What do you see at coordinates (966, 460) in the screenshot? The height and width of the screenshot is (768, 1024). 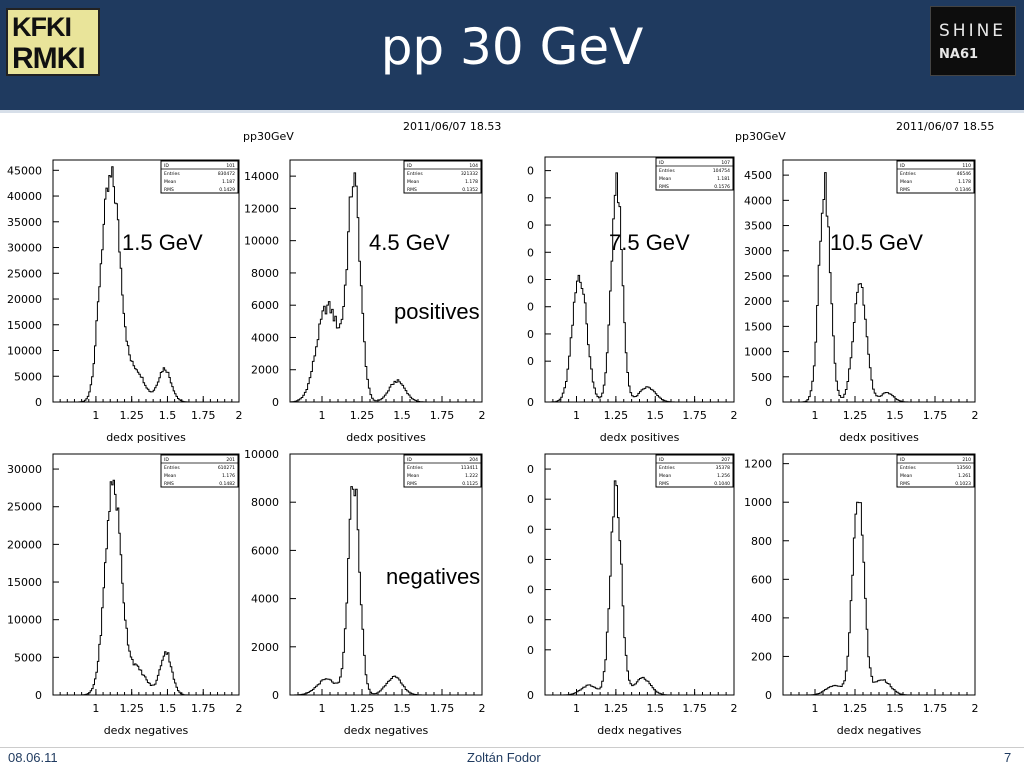 I see `stats-value: 210` at bounding box center [966, 460].